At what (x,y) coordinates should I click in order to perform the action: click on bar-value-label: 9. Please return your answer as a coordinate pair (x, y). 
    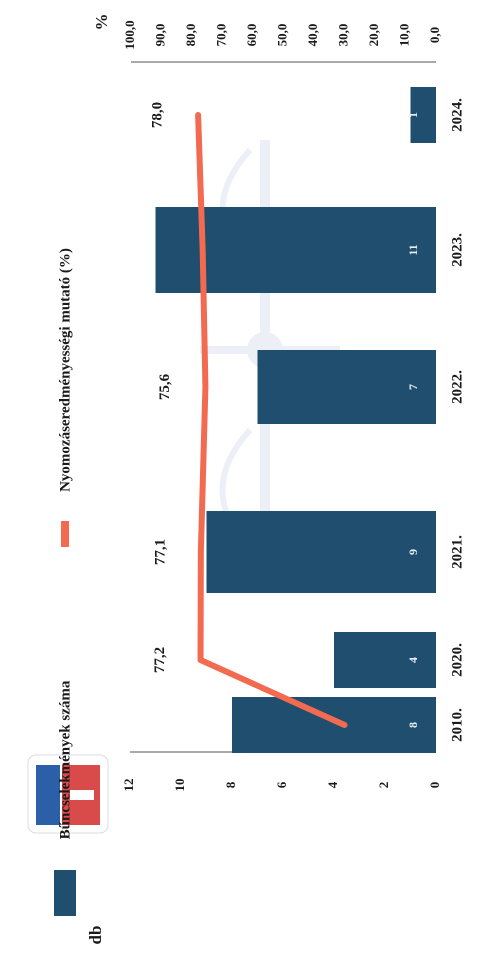
    Looking at the image, I should click on (413, 552).